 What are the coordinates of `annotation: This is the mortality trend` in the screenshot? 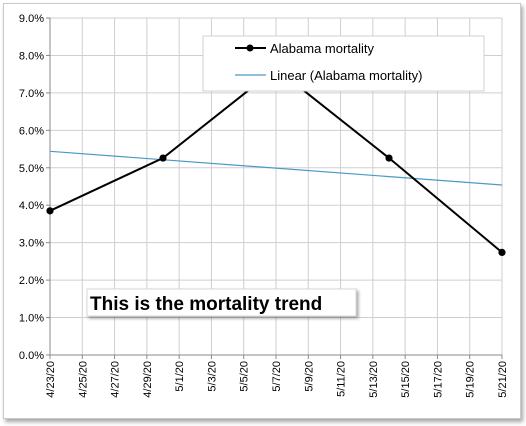 It's located at (221, 302).